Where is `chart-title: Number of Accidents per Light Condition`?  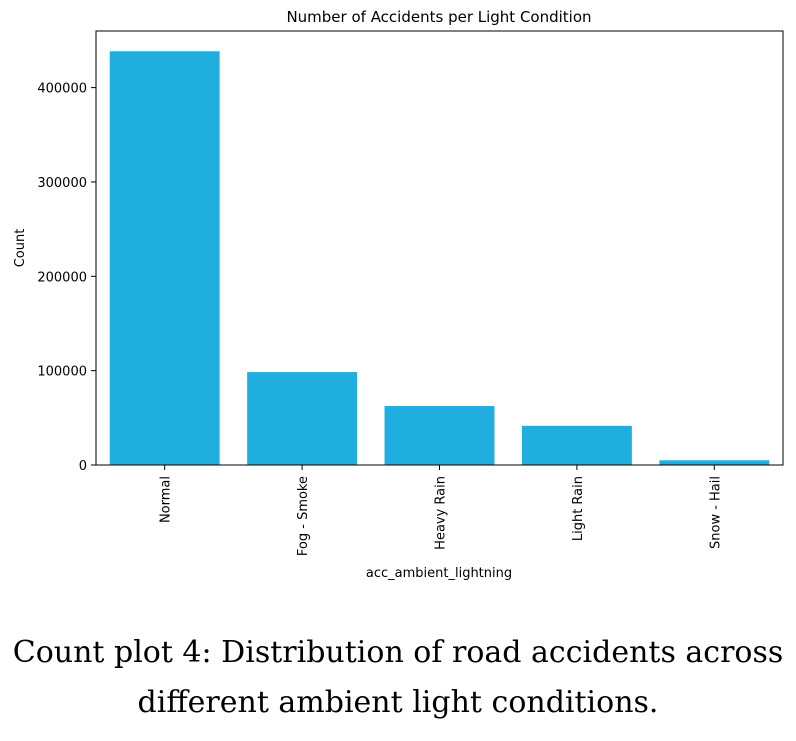
chart-title: Number of Accidents per Light Condition is located at coordinates (438, 17).